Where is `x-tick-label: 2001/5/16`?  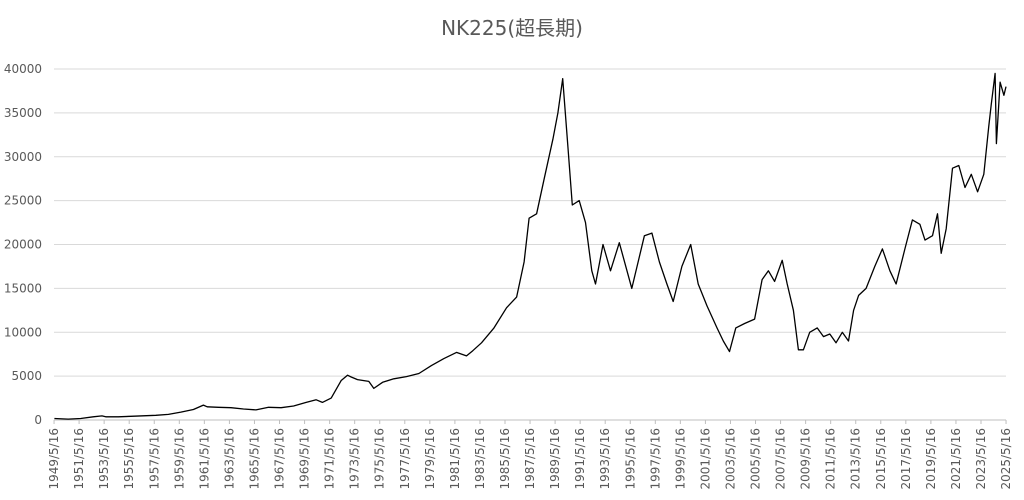
x-tick-label: 2001/5/16 is located at coordinates (705, 459).